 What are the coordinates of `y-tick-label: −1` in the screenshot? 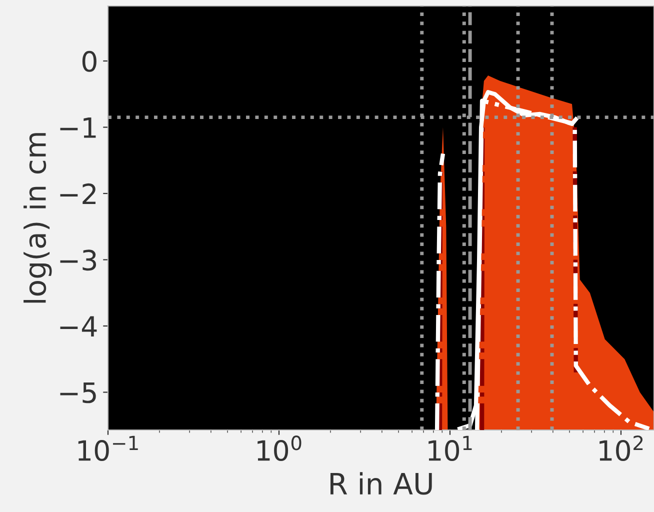 It's located at (78, 128).